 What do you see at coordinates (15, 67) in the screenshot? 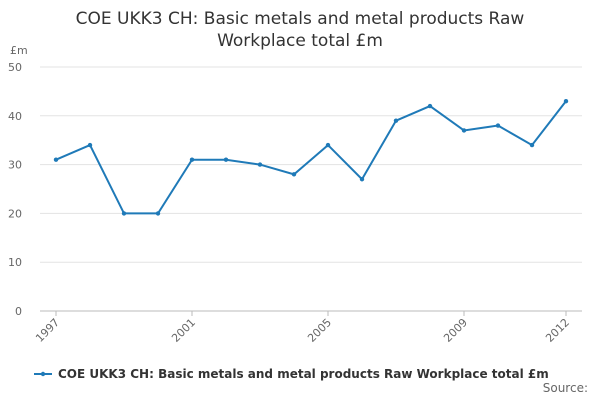
I see `y-tick-label: 50` at bounding box center [15, 67].